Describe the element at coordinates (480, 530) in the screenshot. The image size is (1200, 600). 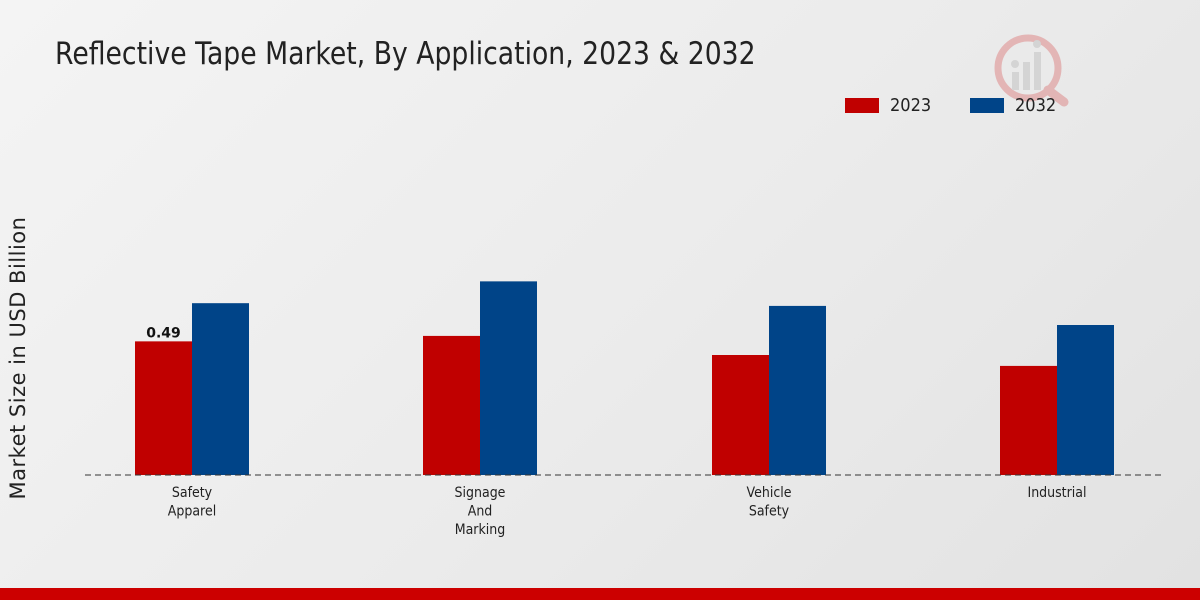
I see `x-tick-label-1-2: Marking` at that location.